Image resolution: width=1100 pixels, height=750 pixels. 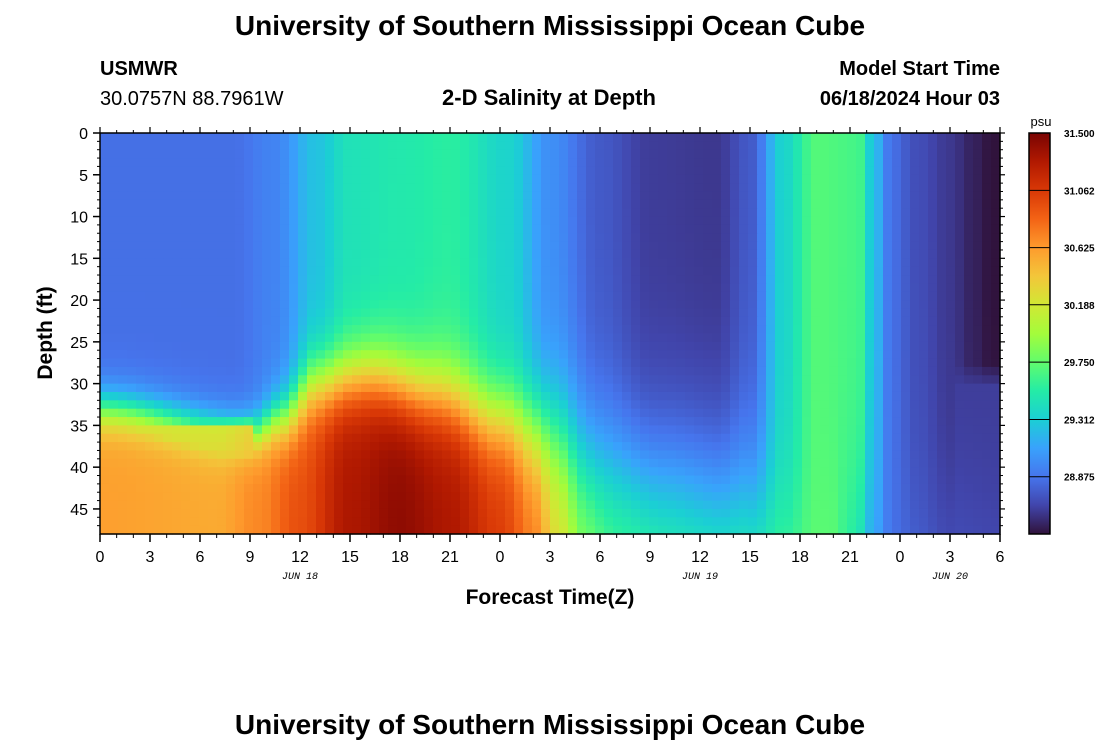 What do you see at coordinates (700, 577) in the screenshot?
I see `date-label: JUN 19` at bounding box center [700, 577].